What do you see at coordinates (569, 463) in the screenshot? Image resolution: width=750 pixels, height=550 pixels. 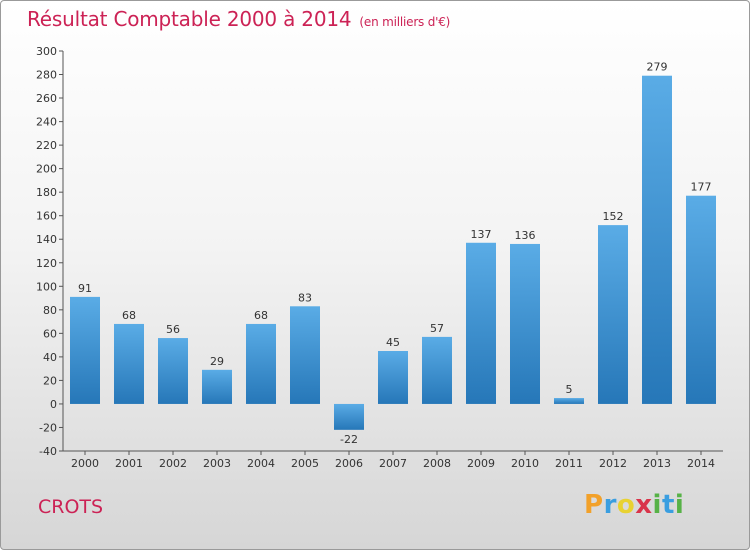 I see `x-tick-label-2011: 2011` at bounding box center [569, 463].